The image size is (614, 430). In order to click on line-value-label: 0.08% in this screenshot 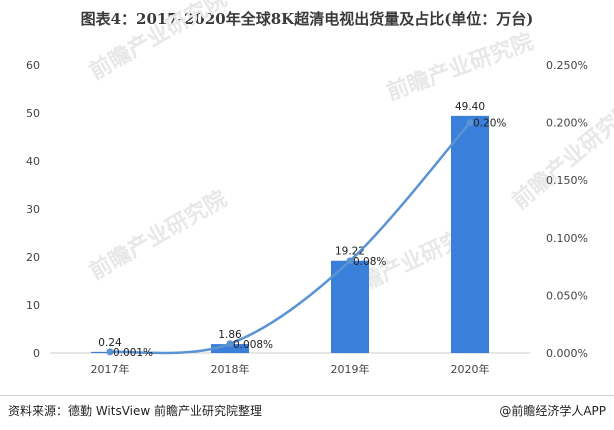, I will do `click(369, 262)`.